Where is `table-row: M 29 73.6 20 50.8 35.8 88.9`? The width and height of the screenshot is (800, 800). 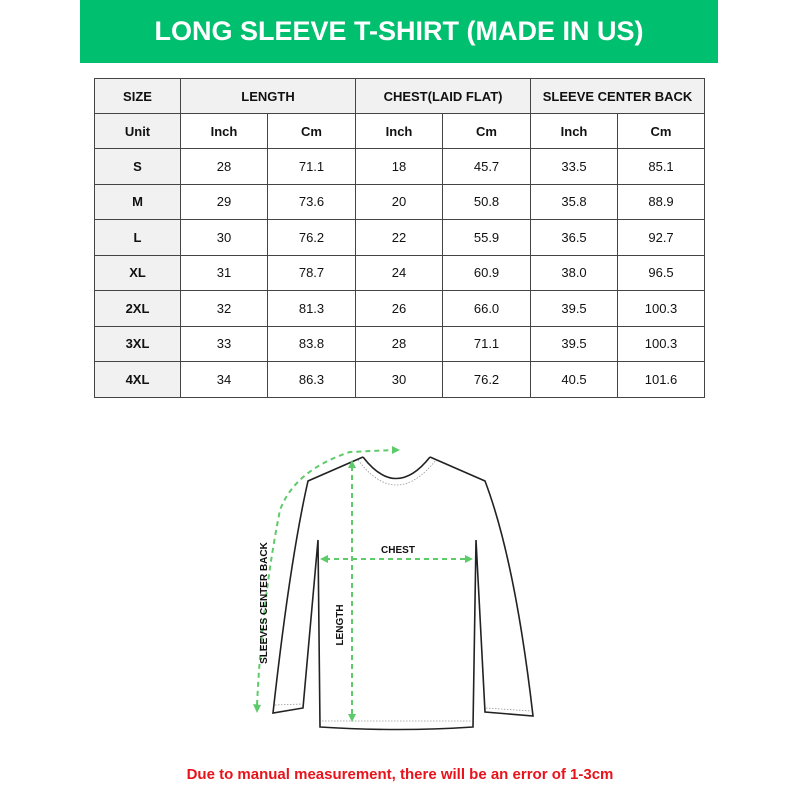
table-row: M 29 73.6 20 50.8 35.8 88.9 is located at coordinates (400, 201).